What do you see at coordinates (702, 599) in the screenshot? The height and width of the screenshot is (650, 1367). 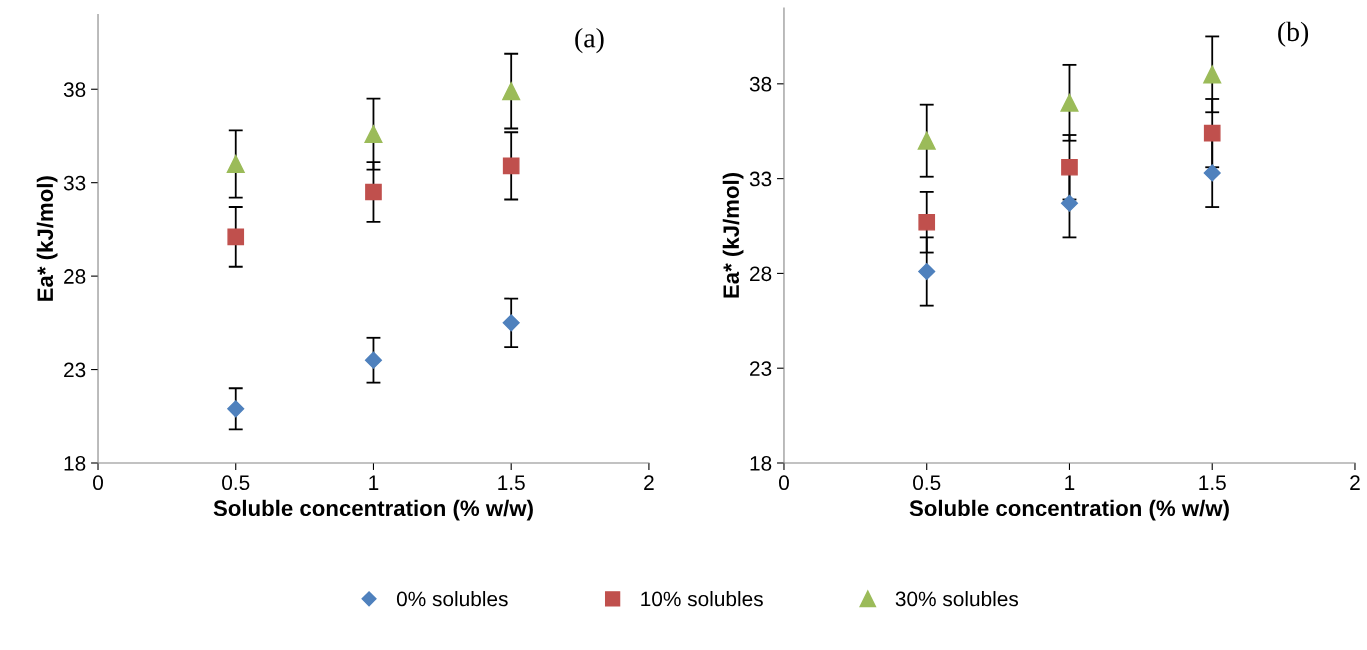 I see `legend-label: 10% solubles` at bounding box center [702, 599].